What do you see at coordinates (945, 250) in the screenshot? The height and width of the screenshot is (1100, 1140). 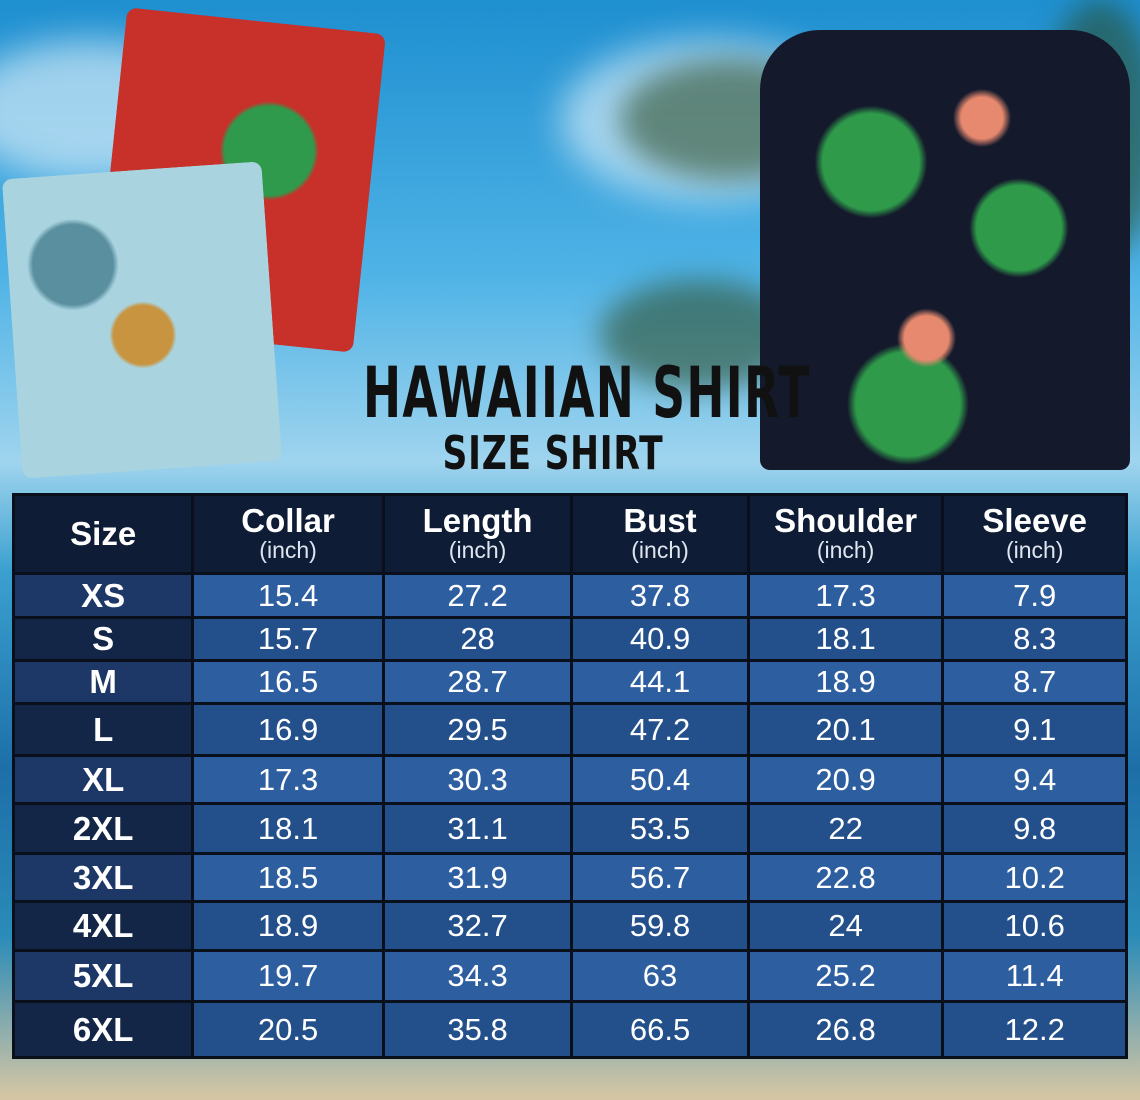 I see `model-flamingo-shirt-image` at bounding box center [945, 250].